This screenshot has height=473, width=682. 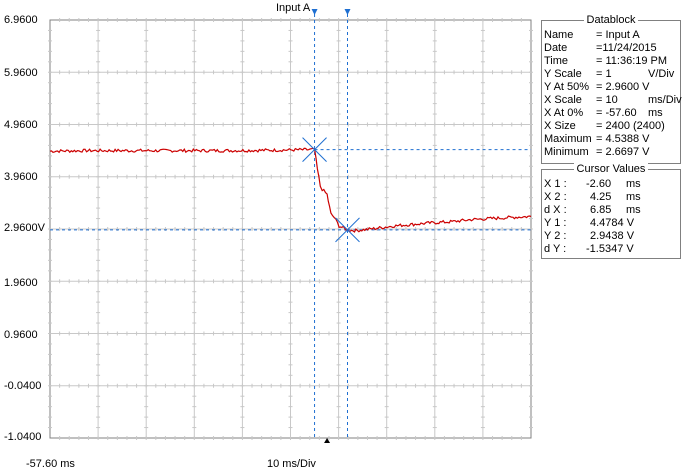 I want to click on y-tick-label: 2.9600V, so click(x=24, y=228).